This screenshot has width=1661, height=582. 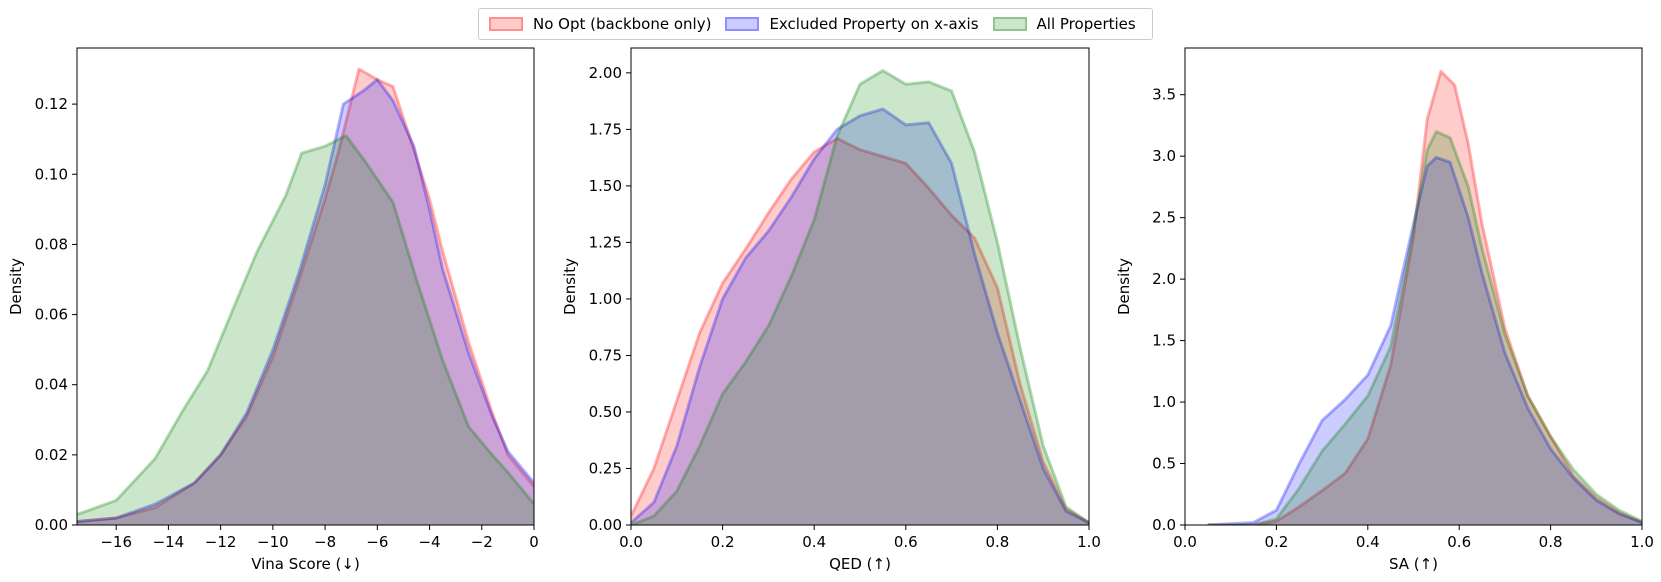 I want to click on x-tick-label: 0, so click(x=534, y=542).